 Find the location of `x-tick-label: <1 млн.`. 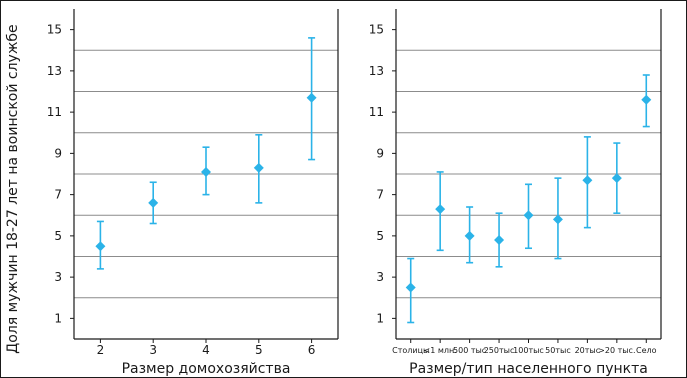

x-tick-label: <1 млн. is located at coordinates (440, 350).